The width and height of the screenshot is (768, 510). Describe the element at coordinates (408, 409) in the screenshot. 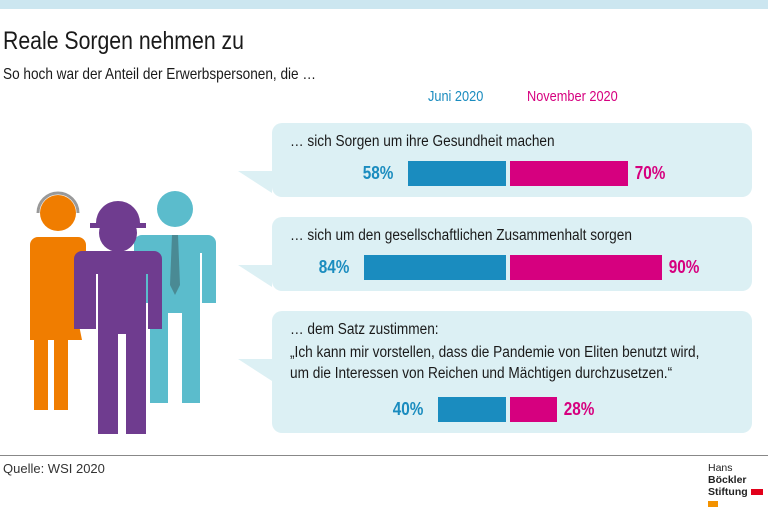

I see `label-juni: 40%` at that location.